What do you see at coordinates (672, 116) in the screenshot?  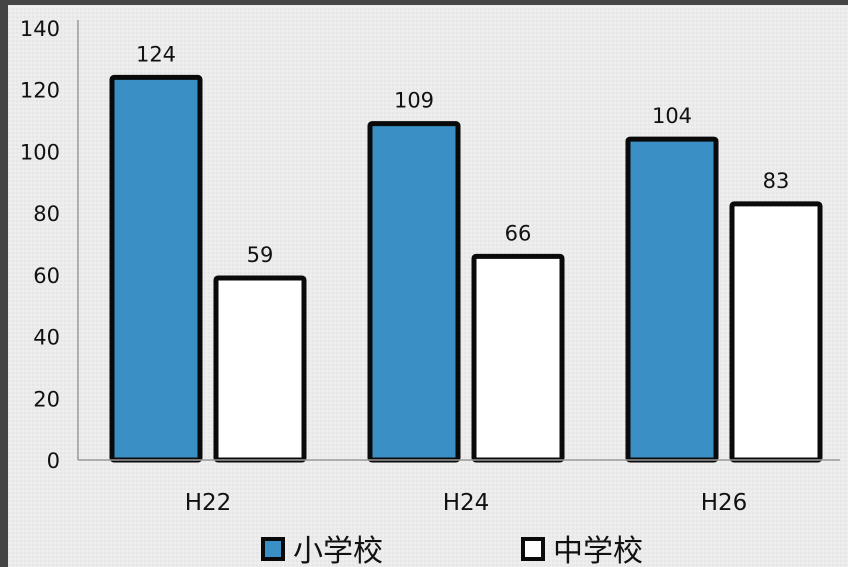 I see `bar-data-label: 104` at bounding box center [672, 116].